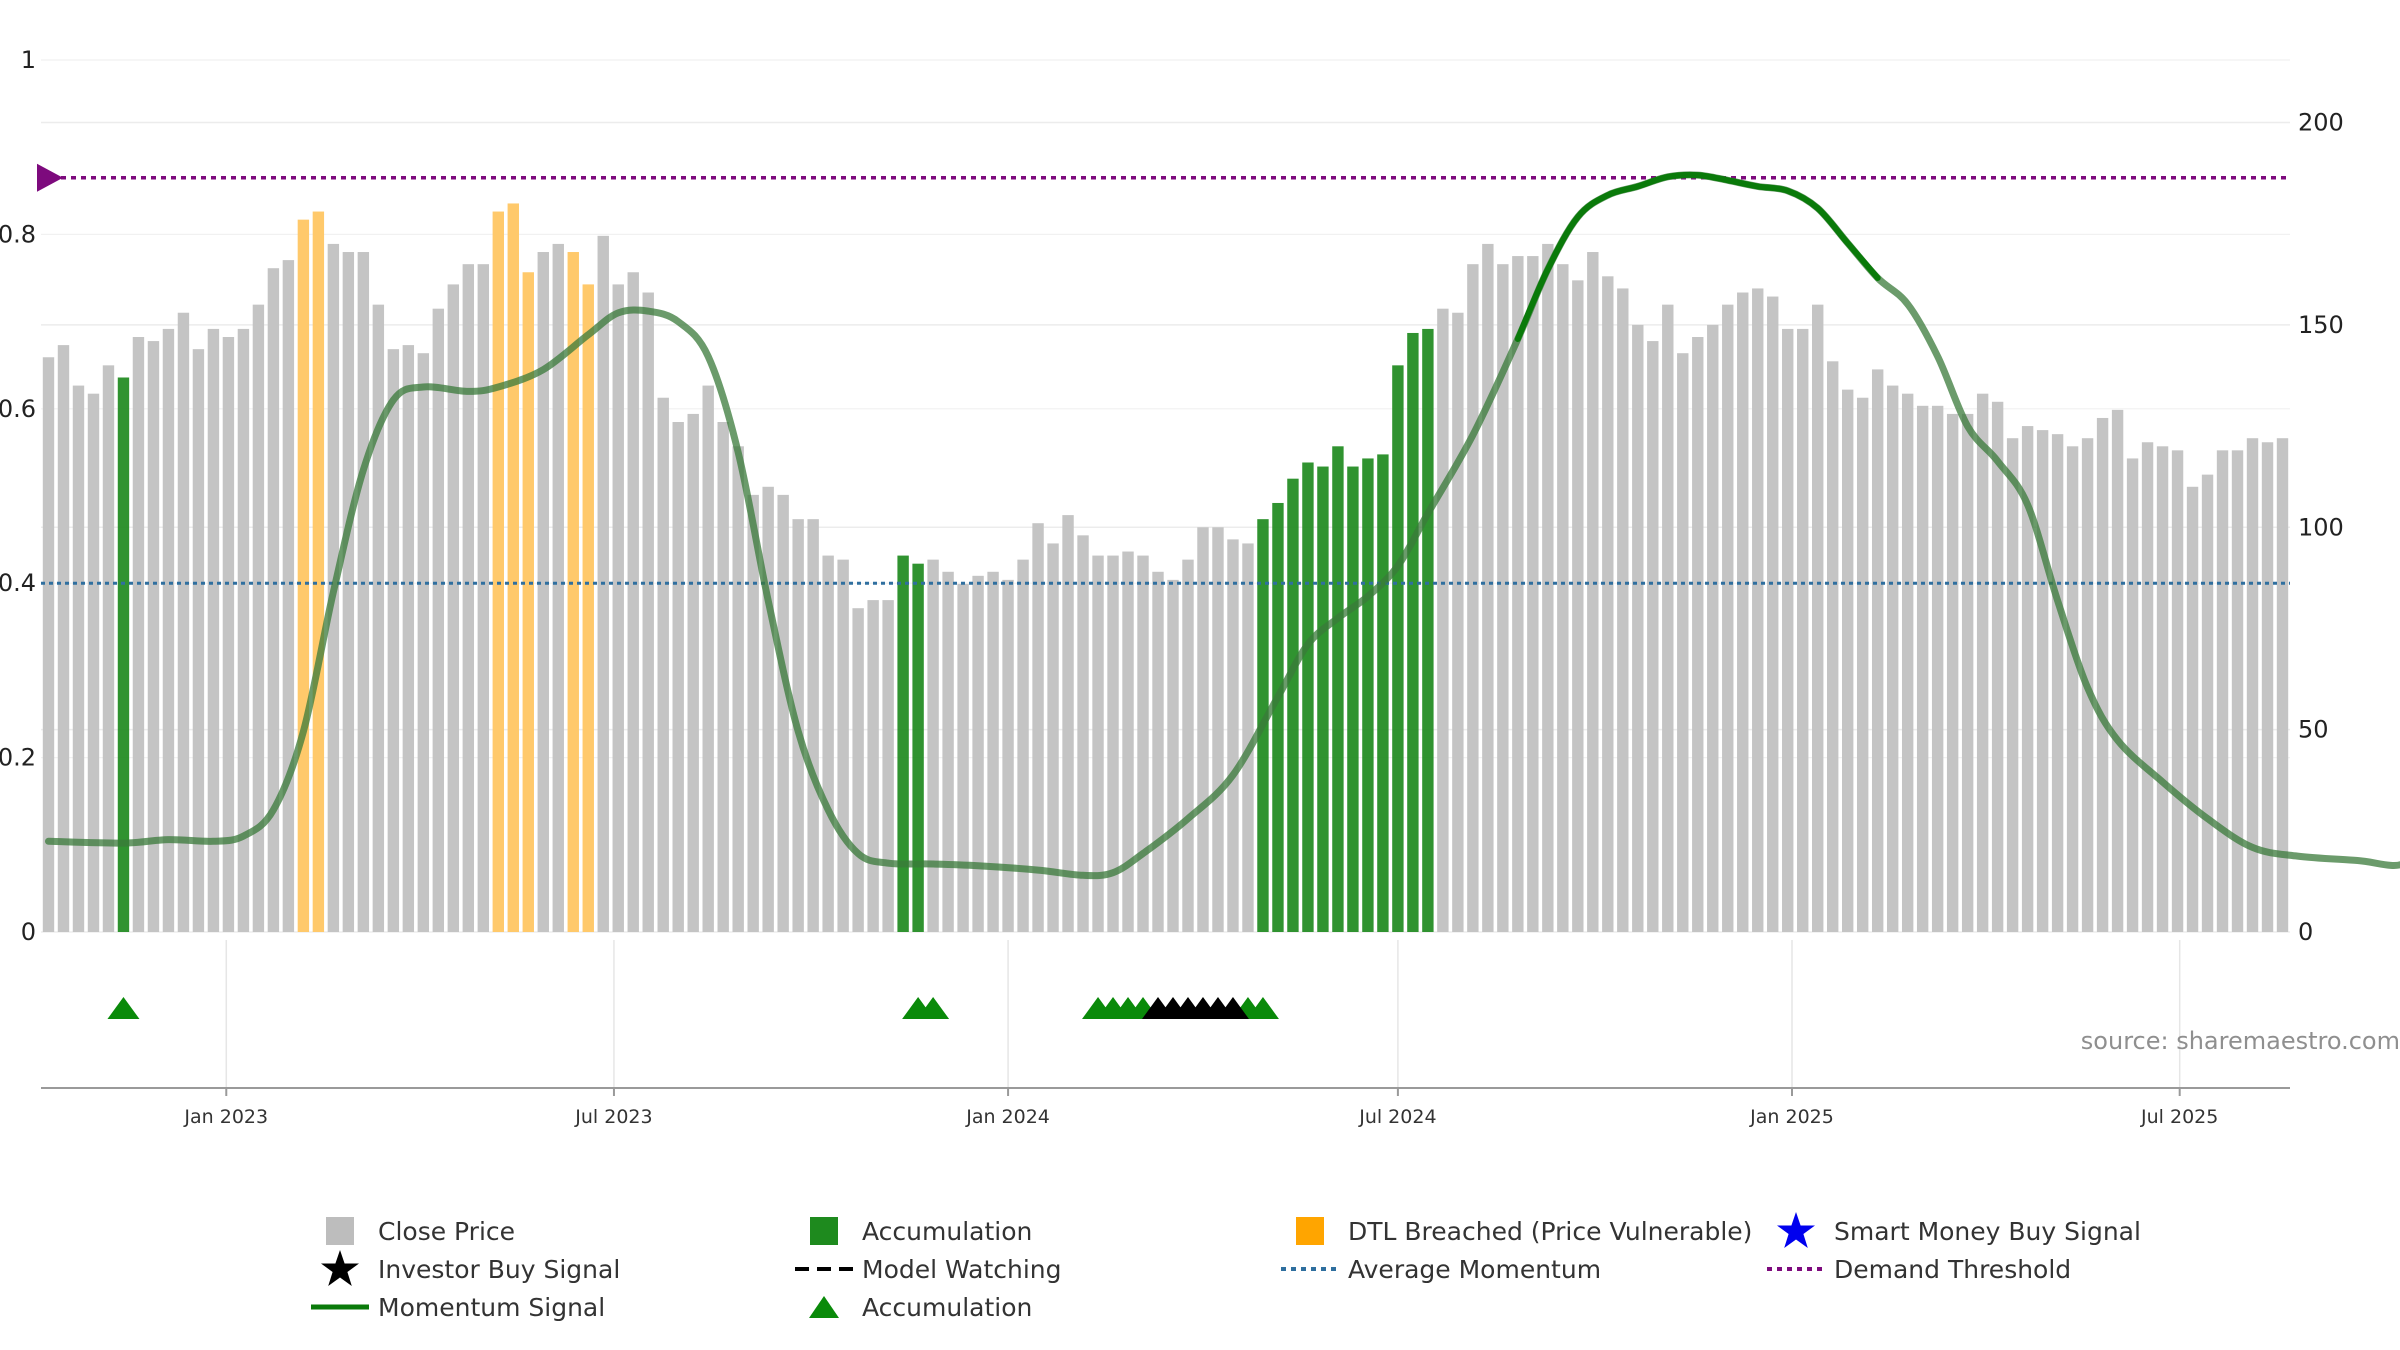 The height and width of the screenshot is (1350, 2400). Describe the element at coordinates (824, 1231) in the screenshot. I see `green-square-icon` at that location.